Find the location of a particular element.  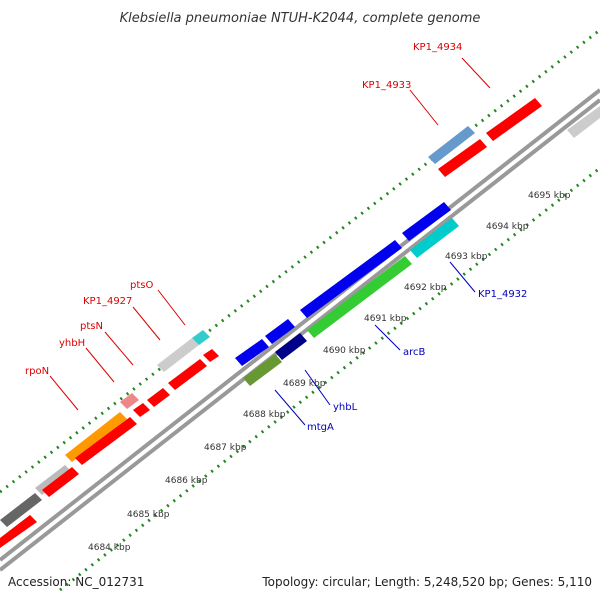

tick-label: 4686 kbp is located at coordinates (186, 481).